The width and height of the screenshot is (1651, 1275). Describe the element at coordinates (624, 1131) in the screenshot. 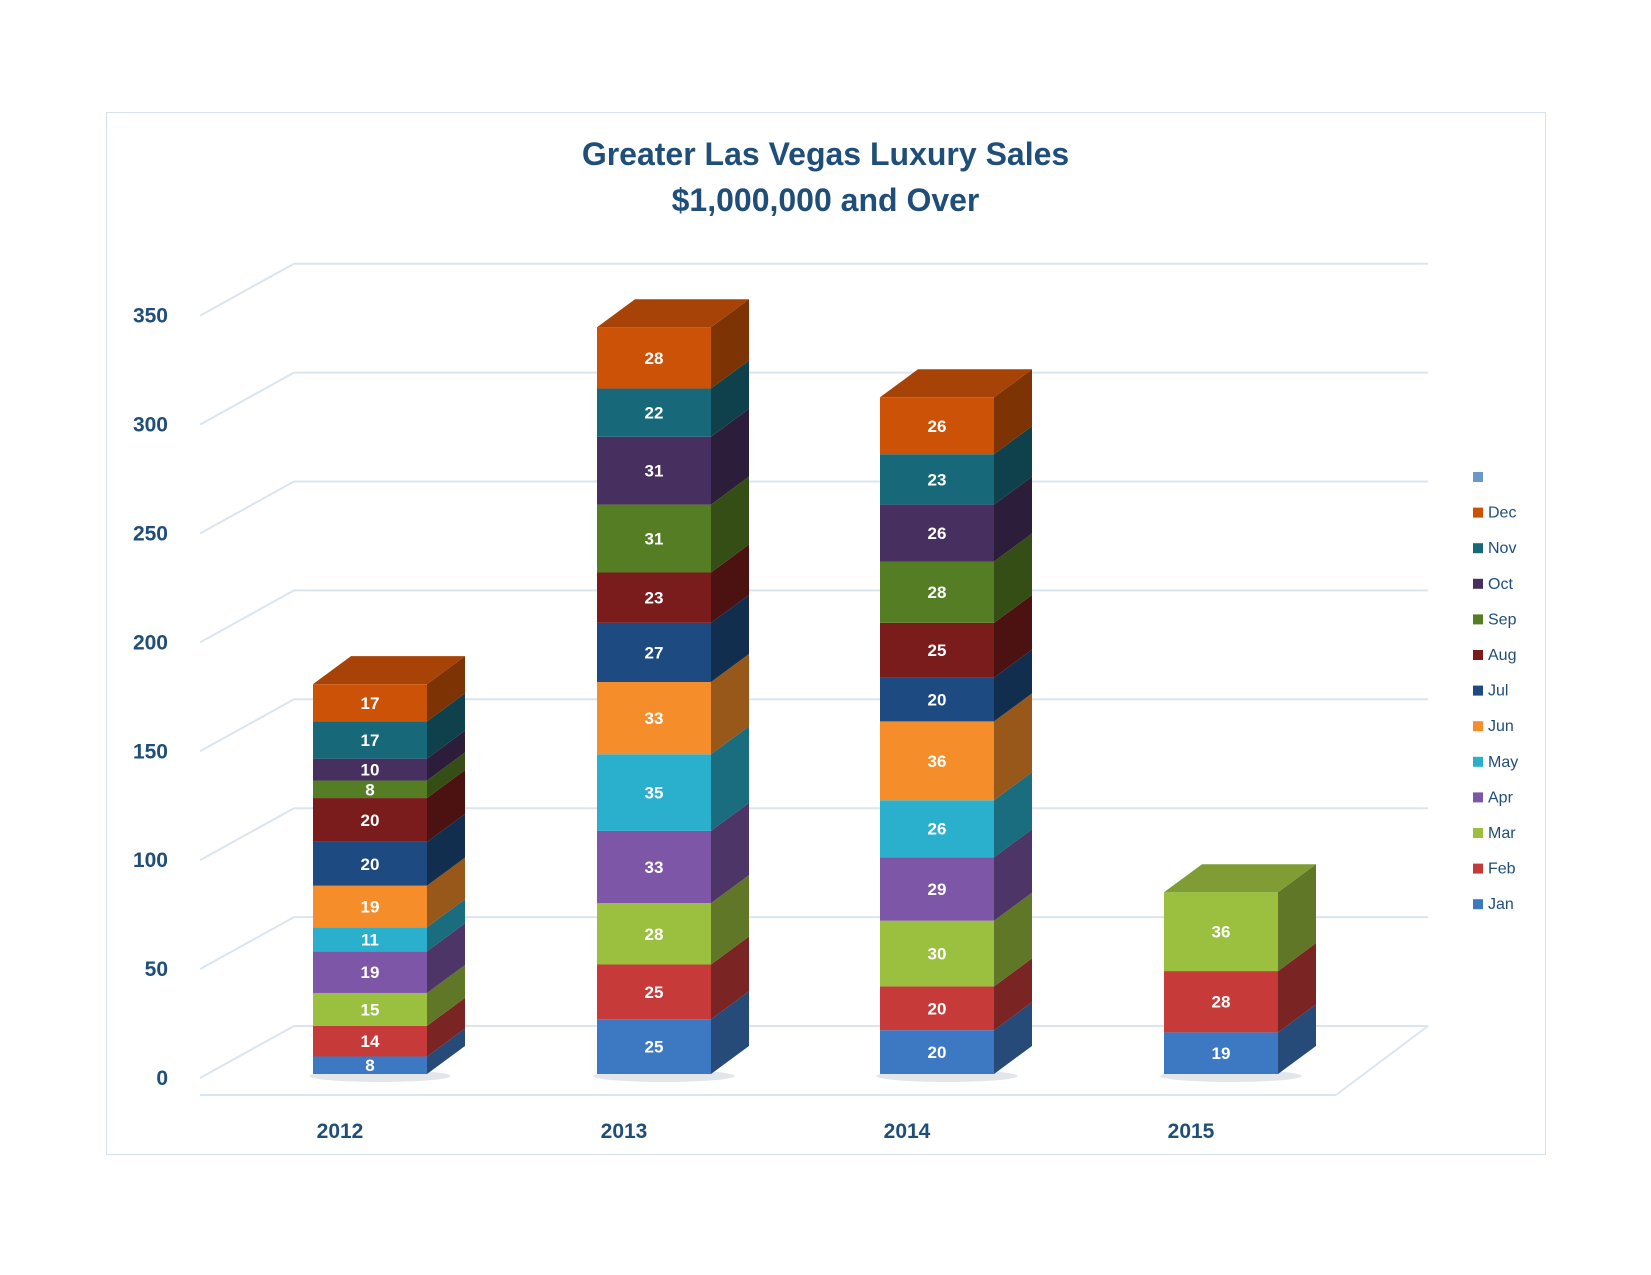

I see `x-category-label: 2013` at that location.